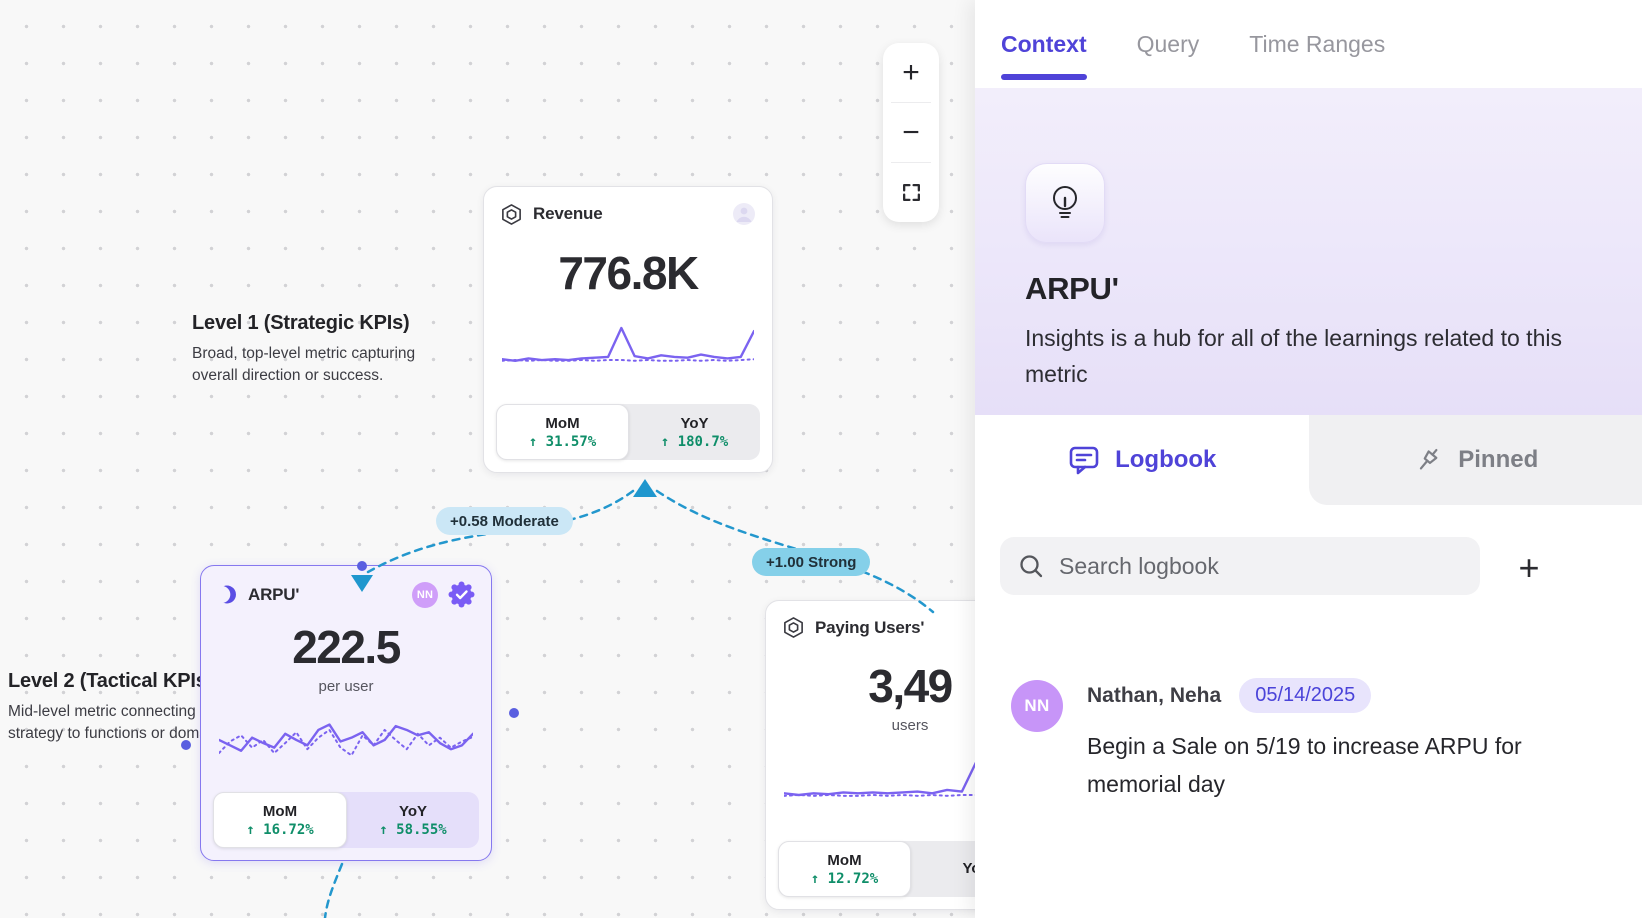  I want to click on panel-tab-bar: Context Query Time Ranges, so click(1308, 44).